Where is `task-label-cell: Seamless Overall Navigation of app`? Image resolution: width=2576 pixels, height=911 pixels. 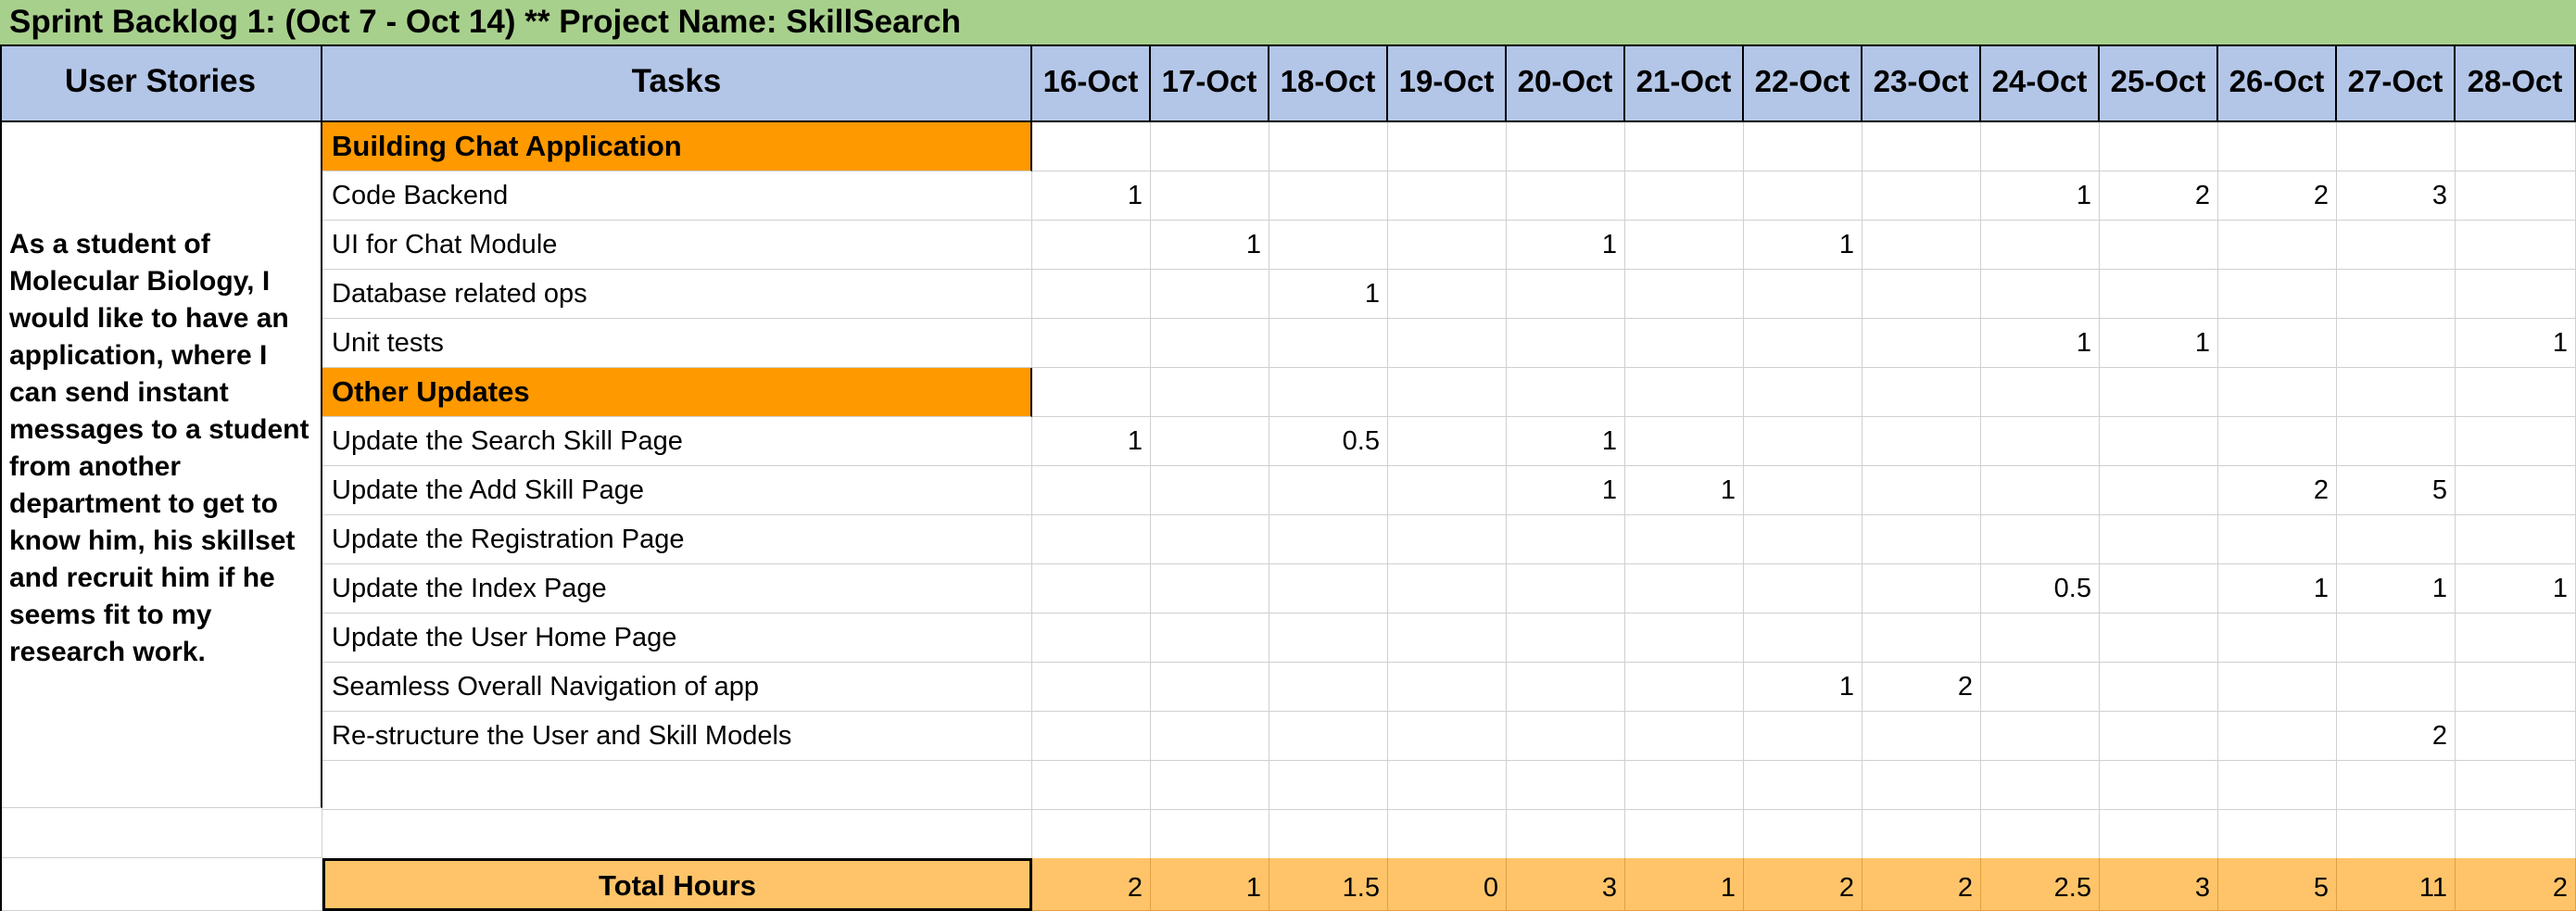
task-label-cell: Seamless Overall Navigation of app is located at coordinates (677, 687).